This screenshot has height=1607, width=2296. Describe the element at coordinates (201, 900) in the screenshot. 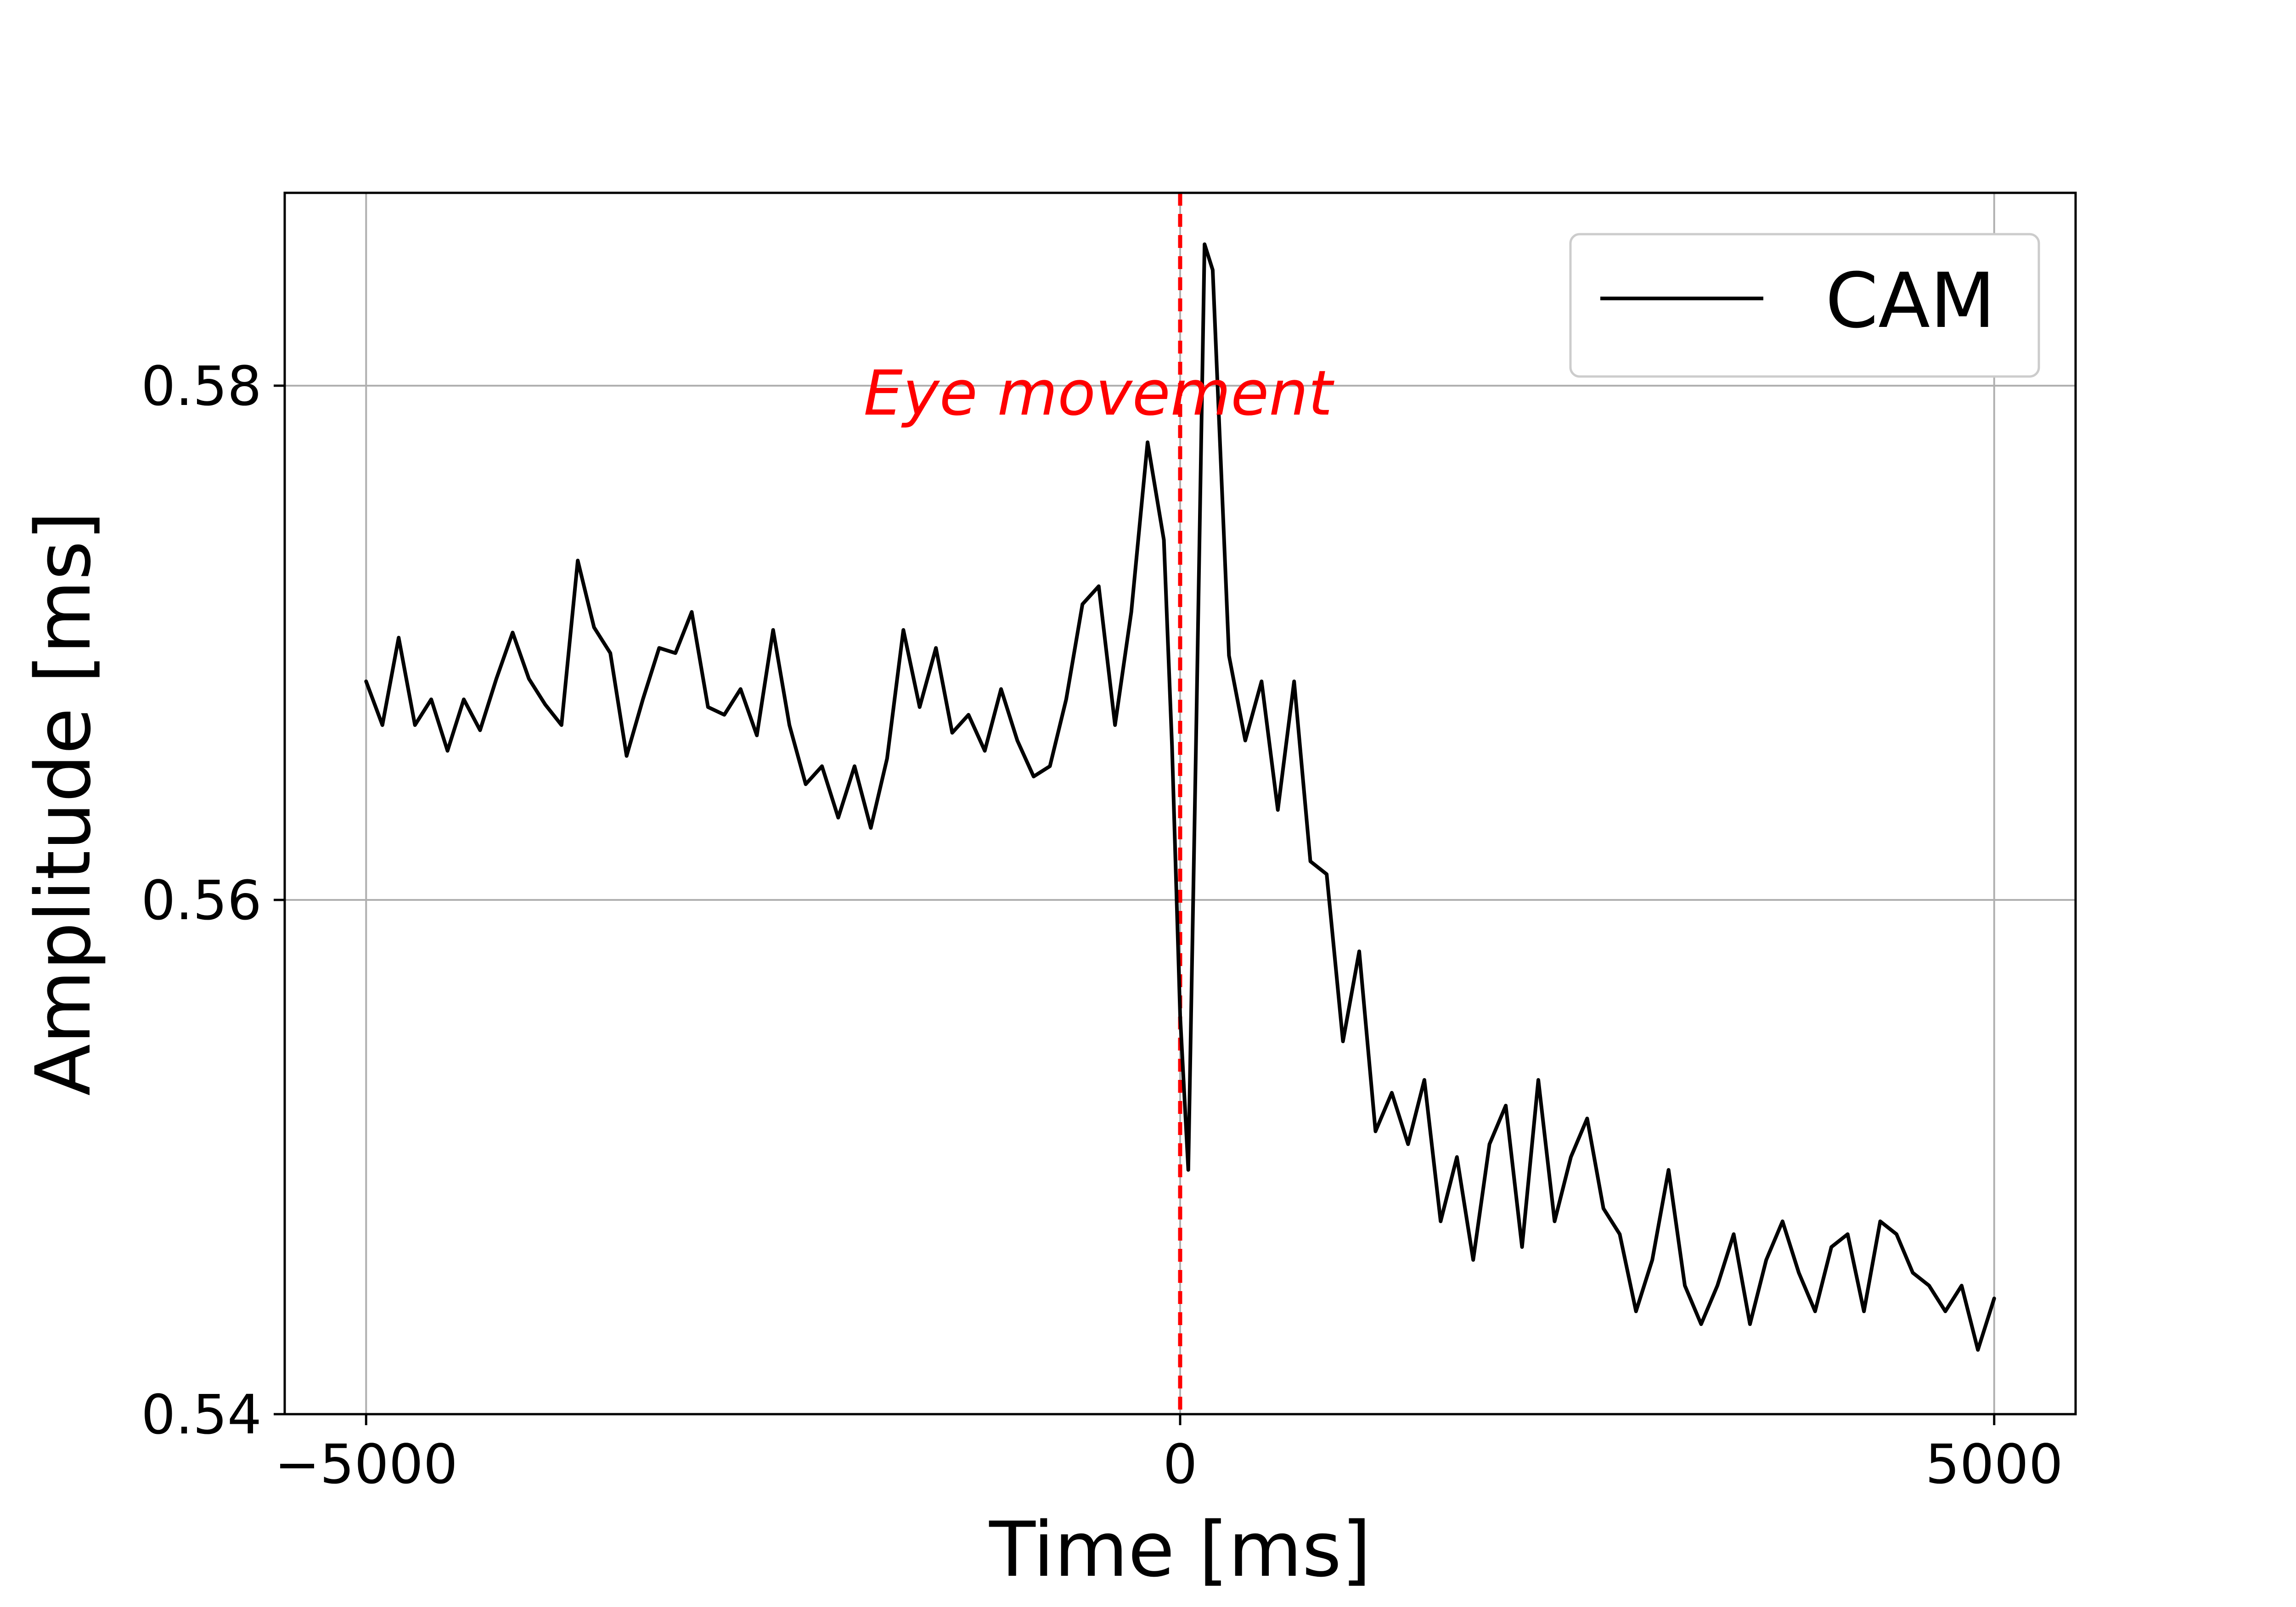

I see `y-tick-label: 0.56` at that location.